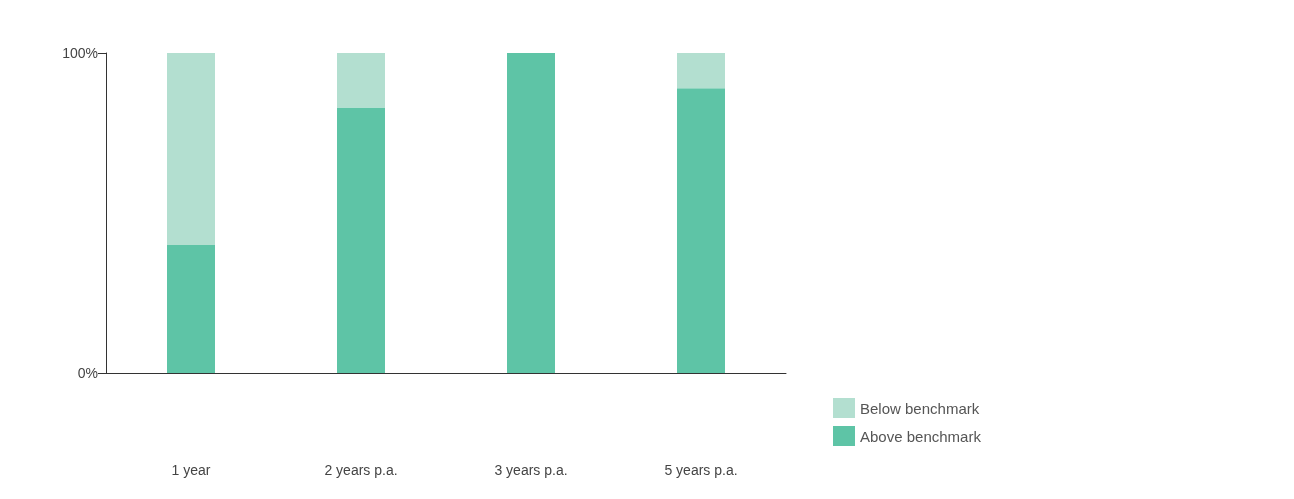 This screenshot has height=499, width=1294. What do you see at coordinates (87, 373) in the screenshot?
I see `y-tick-label: 0%` at bounding box center [87, 373].